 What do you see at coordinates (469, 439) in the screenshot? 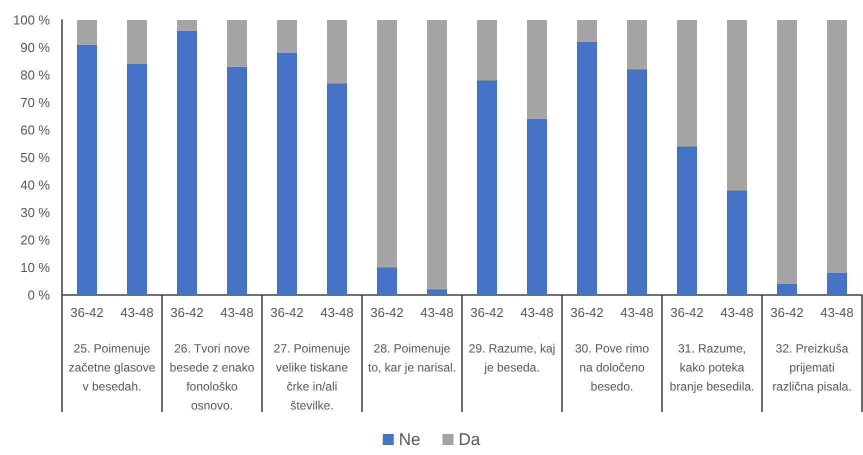
I see `legend-label: Da` at bounding box center [469, 439].